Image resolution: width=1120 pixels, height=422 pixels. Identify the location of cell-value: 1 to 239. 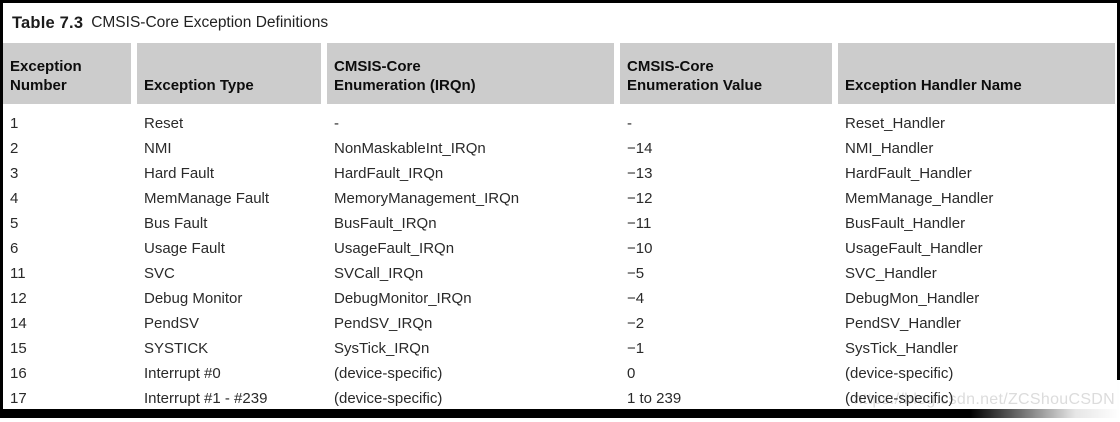
(654, 398).